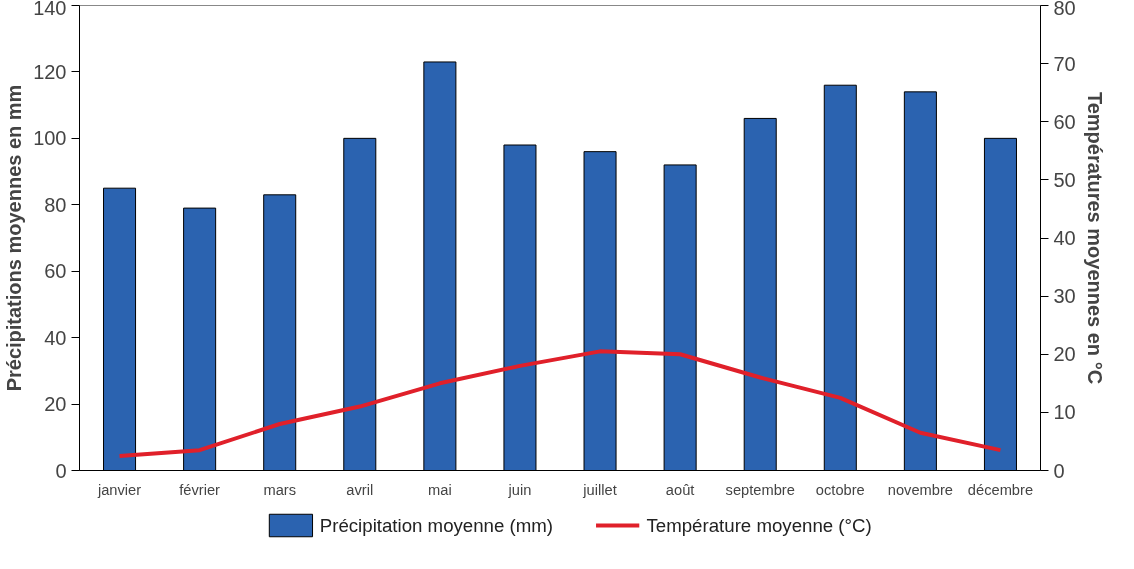 The width and height of the screenshot is (1134, 569). I want to click on y-tick-label: 20, so click(55, 404).